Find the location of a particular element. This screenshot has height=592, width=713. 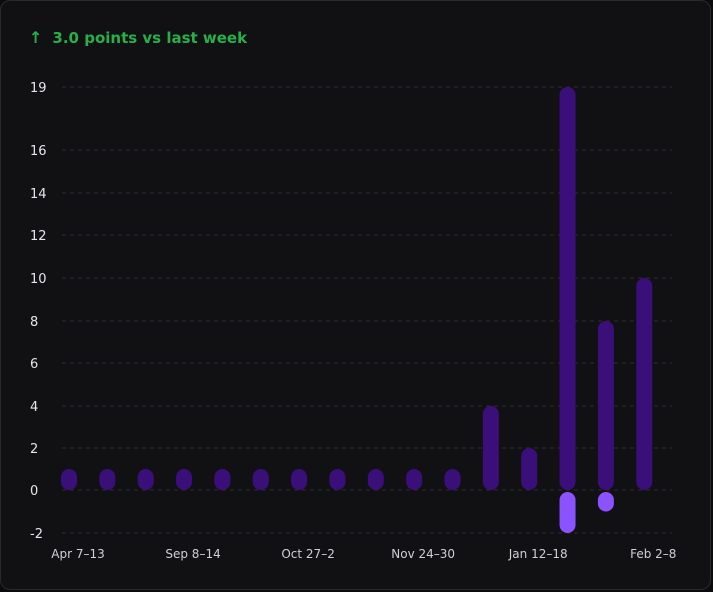

x-tick-label: Feb 2–8 is located at coordinates (653, 554).